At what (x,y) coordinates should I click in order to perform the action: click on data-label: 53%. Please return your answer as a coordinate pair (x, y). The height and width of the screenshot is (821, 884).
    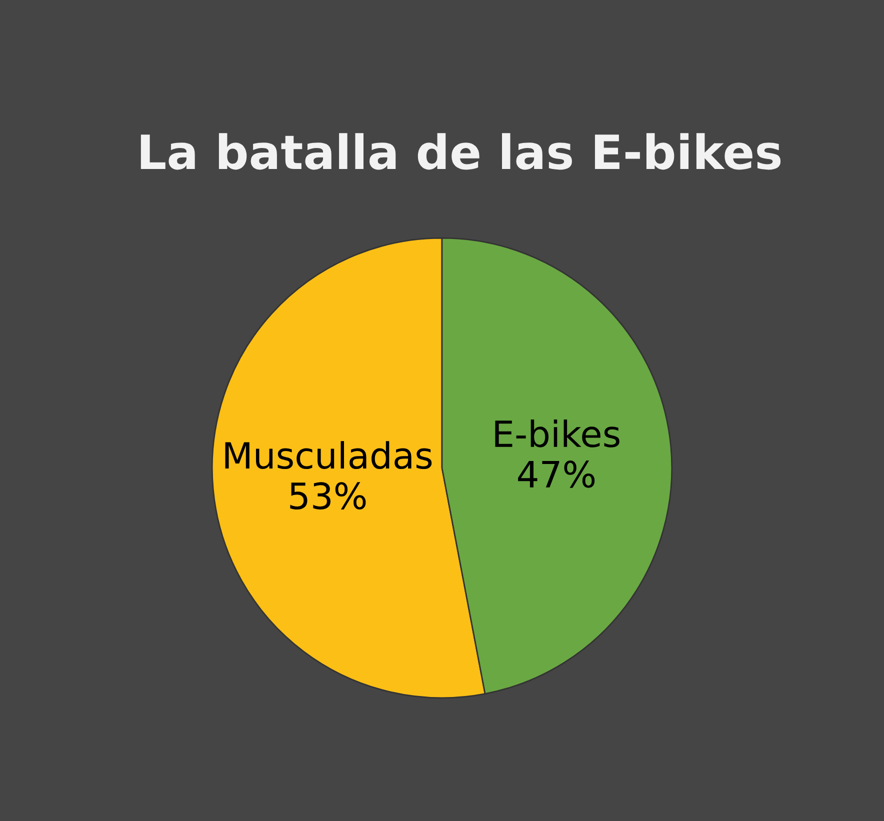
    Looking at the image, I should click on (328, 496).